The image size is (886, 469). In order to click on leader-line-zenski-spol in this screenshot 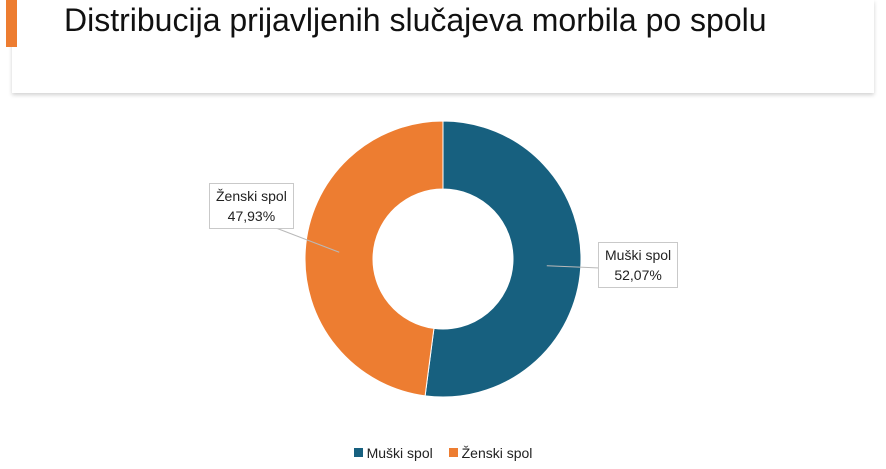, I will do `click(307, 240)`.